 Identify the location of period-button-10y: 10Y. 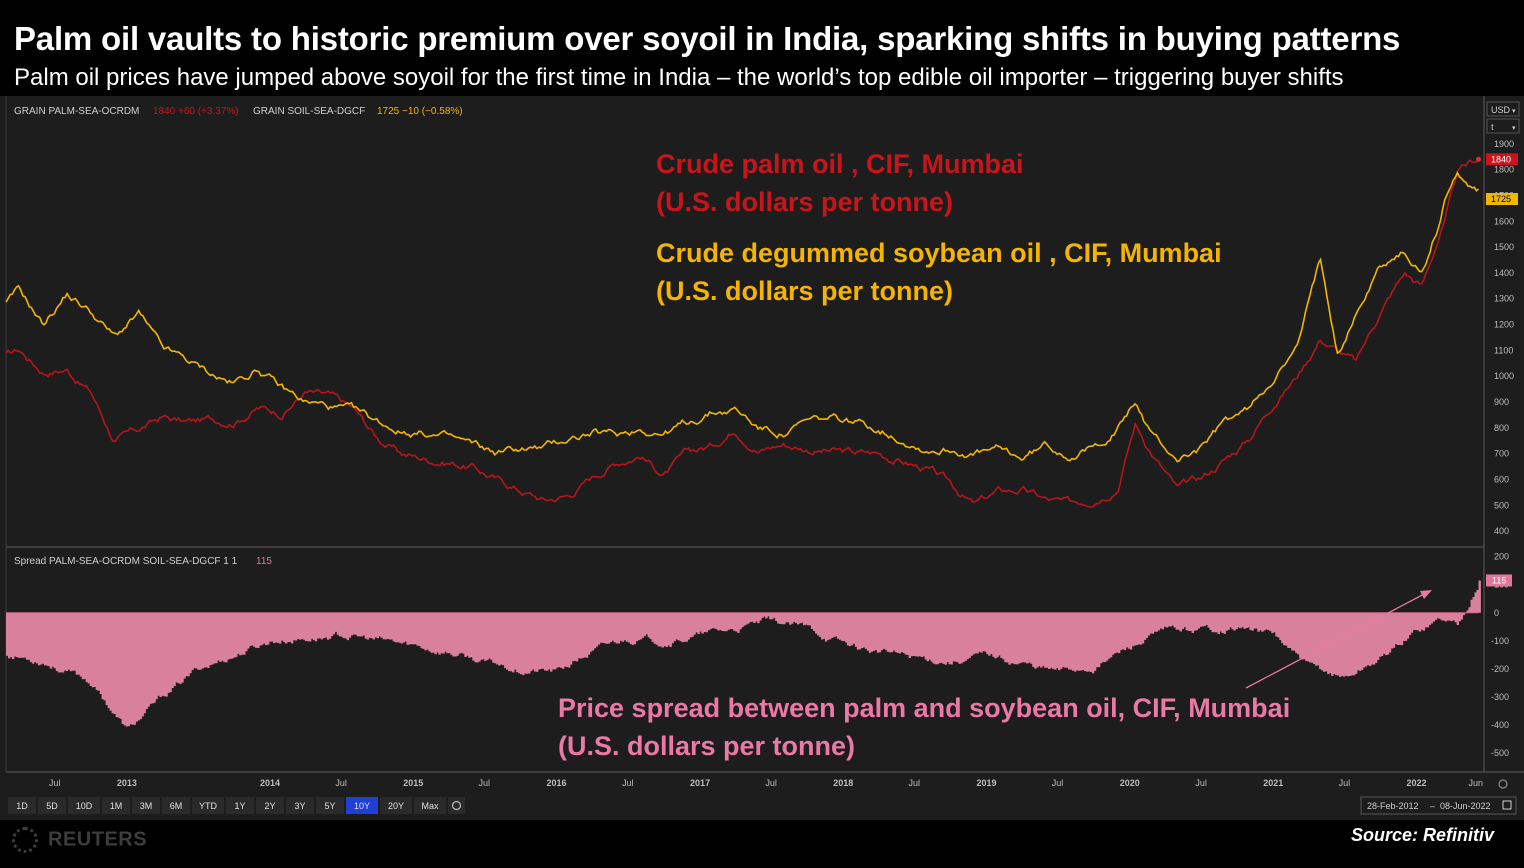
(362, 805).